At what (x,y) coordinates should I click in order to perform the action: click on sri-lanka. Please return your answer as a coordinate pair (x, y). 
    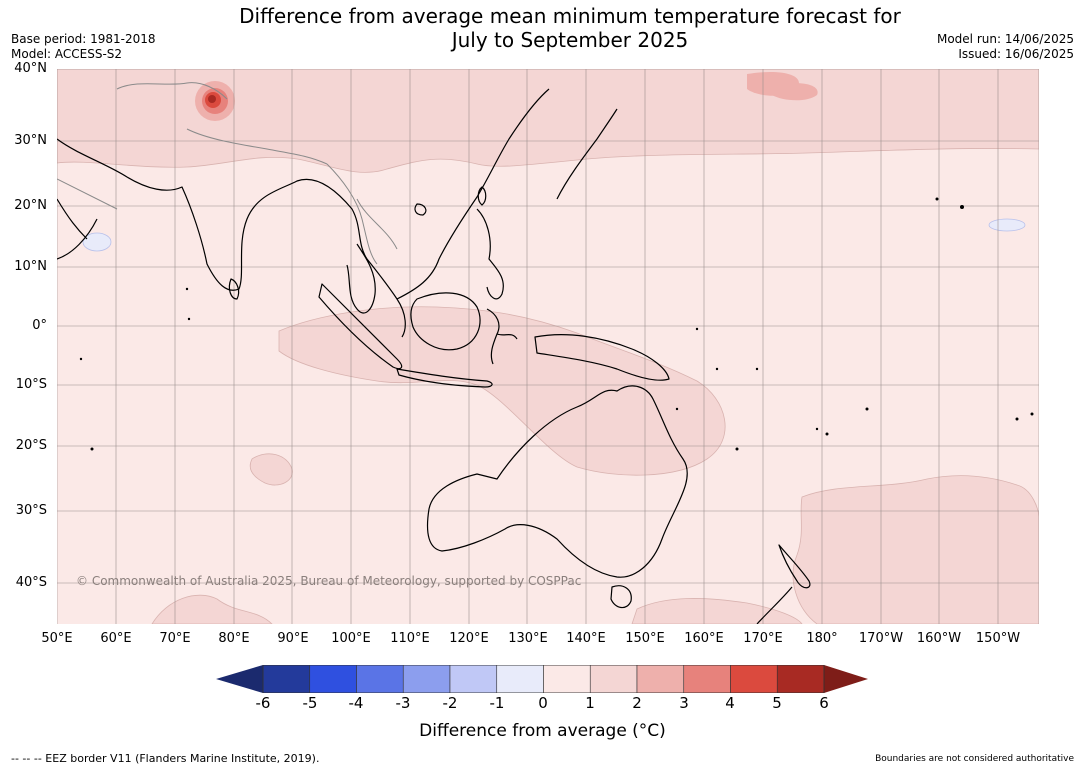
    Looking at the image, I should click on (234, 289).